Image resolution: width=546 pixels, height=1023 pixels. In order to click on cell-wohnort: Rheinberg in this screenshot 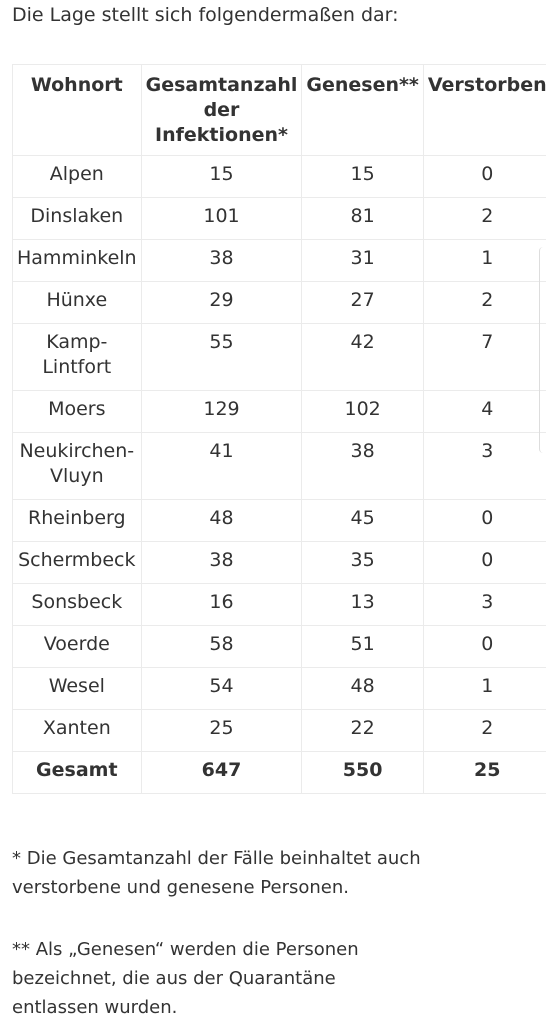, I will do `click(77, 520)`.